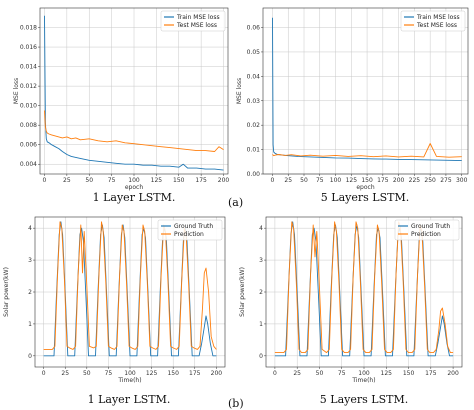 The image size is (474, 410). What do you see at coordinates (236, 403) in the screenshot?
I see `row-label-b: (b)` at bounding box center [236, 403].